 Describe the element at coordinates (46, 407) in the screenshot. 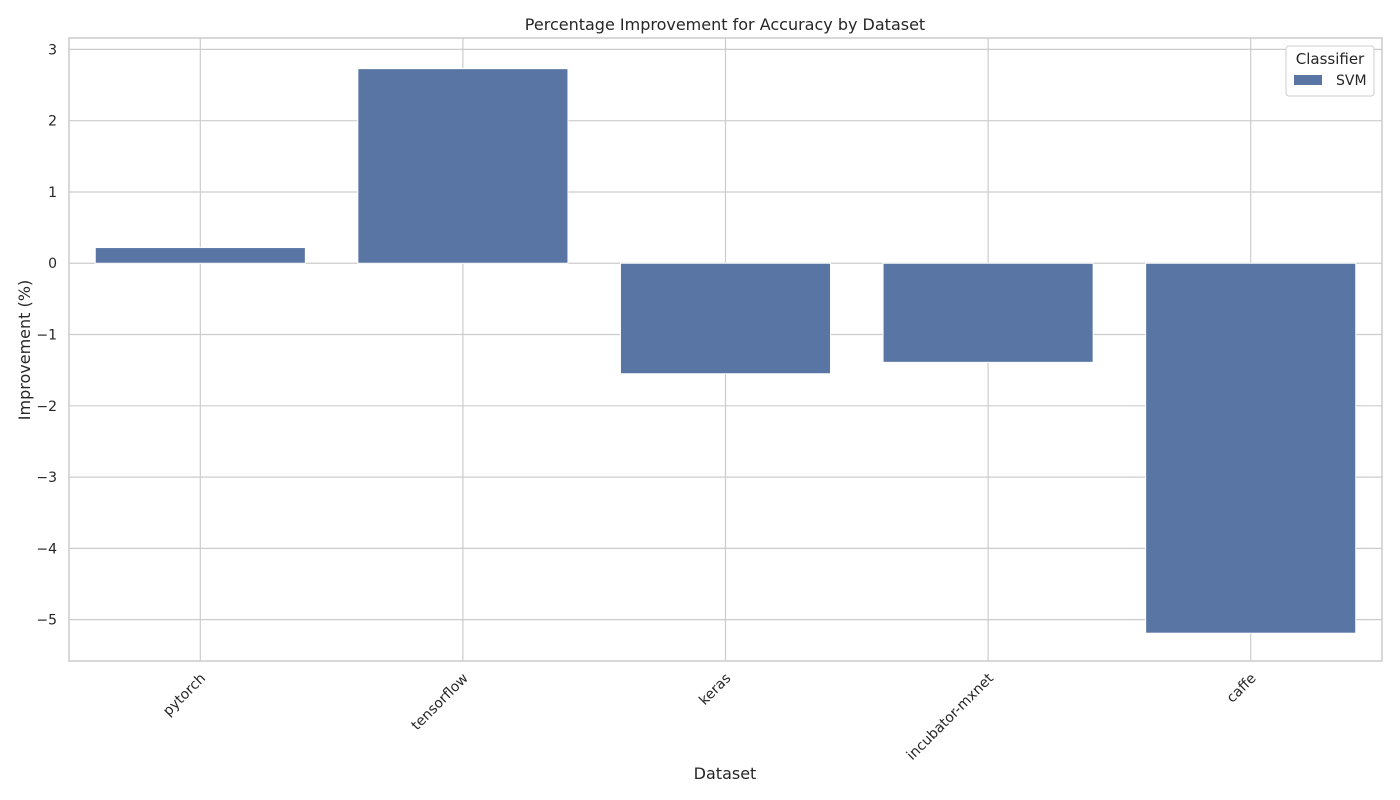

I see `y-tick-label: −2` at that location.